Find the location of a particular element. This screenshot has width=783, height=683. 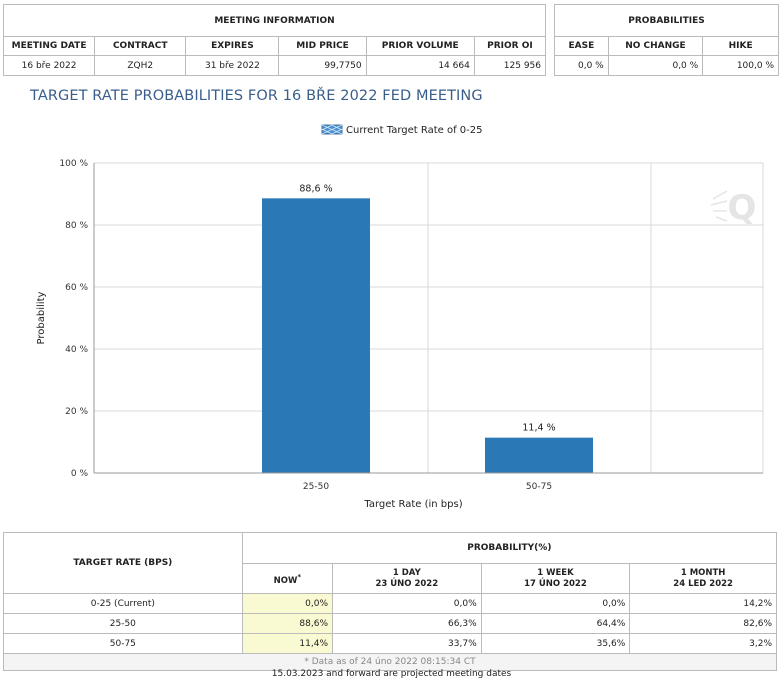

q-logo-icon: Q is located at coordinates (733, 208).